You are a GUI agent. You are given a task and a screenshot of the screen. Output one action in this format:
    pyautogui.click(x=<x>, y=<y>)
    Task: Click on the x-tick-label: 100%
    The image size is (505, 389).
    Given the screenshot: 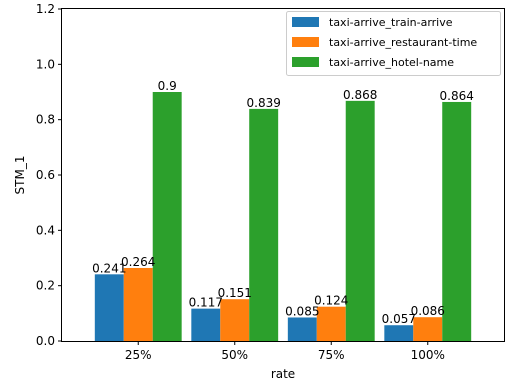 What is the action you would take?
    pyautogui.click(x=428, y=355)
    